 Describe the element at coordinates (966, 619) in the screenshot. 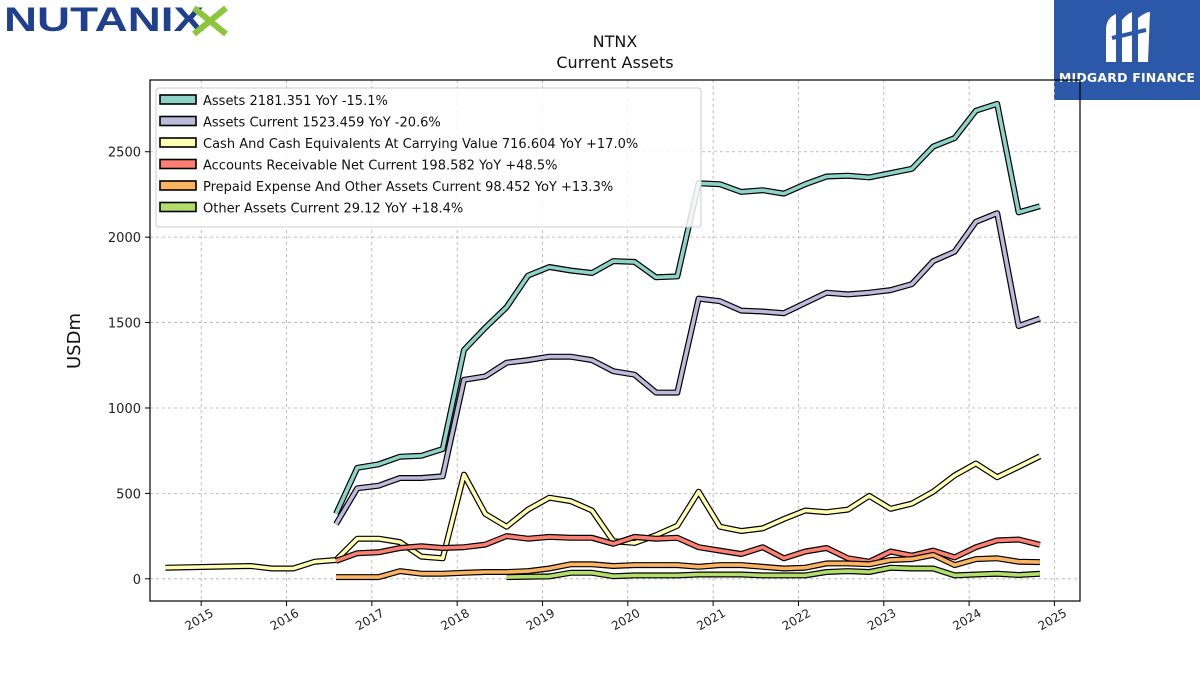

I see `x-tick-label-9: 2024` at that location.